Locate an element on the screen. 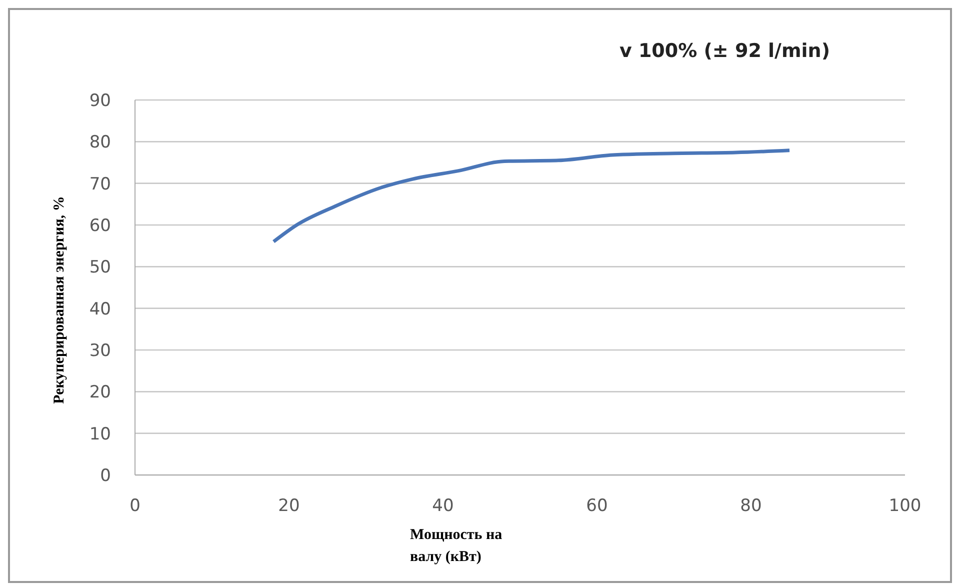  y-tick-label: 80 is located at coordinates (100, 142).